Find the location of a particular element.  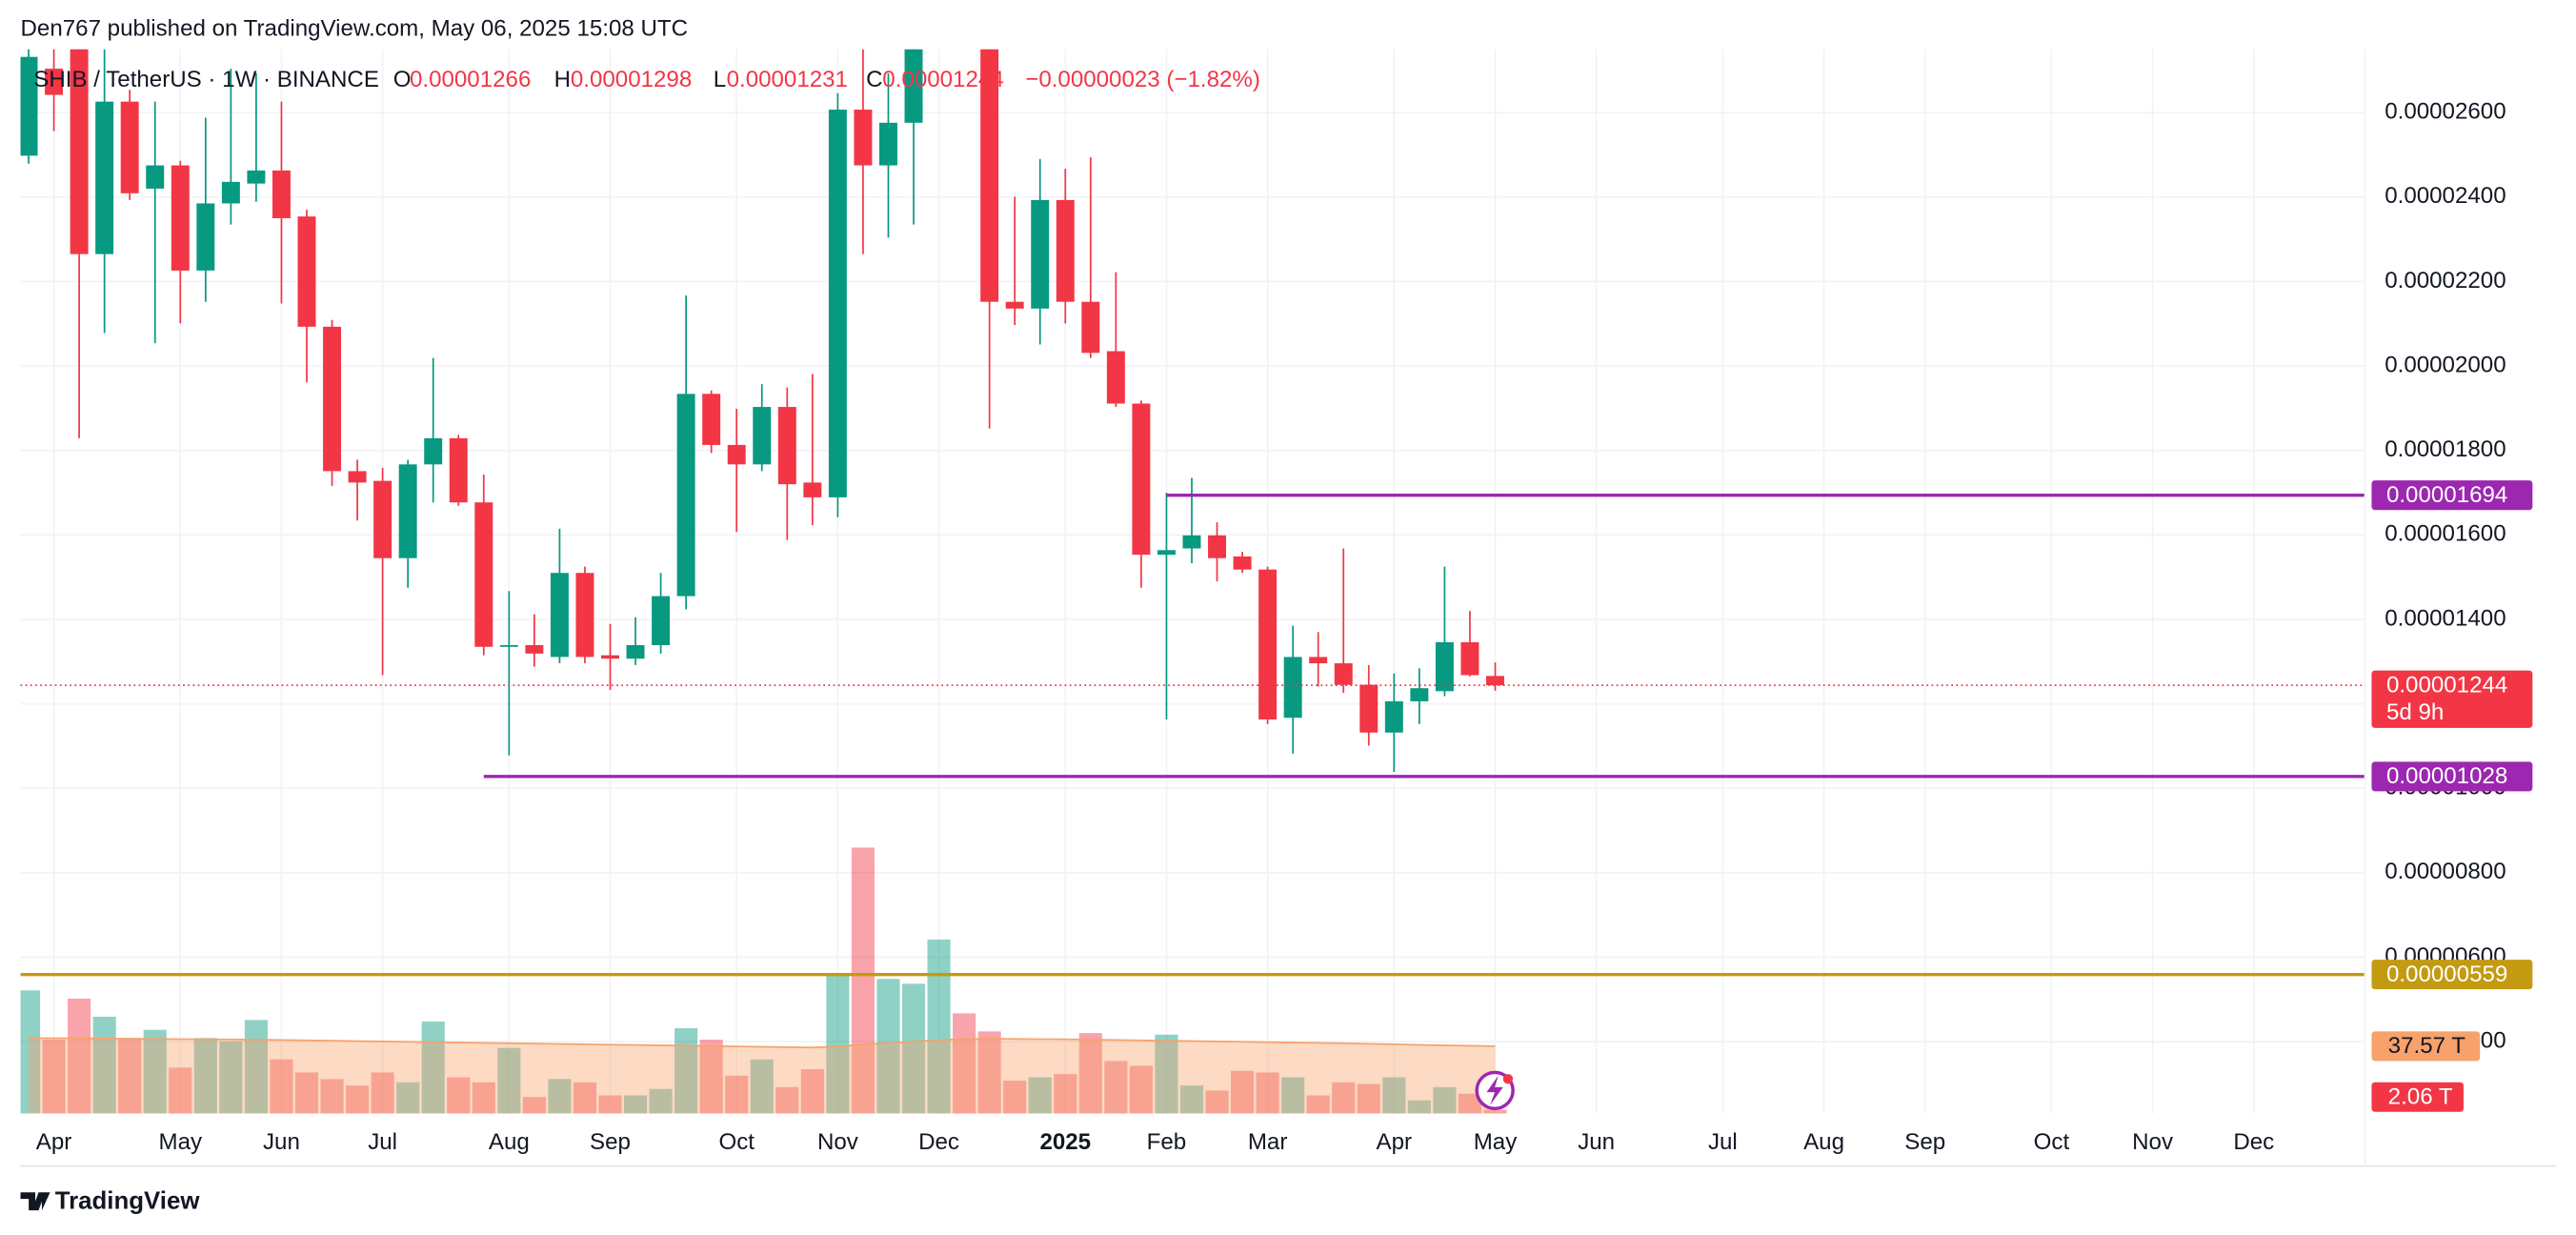

volume-ma-label: 37.57 T is located at coordinates (2427, 1046).